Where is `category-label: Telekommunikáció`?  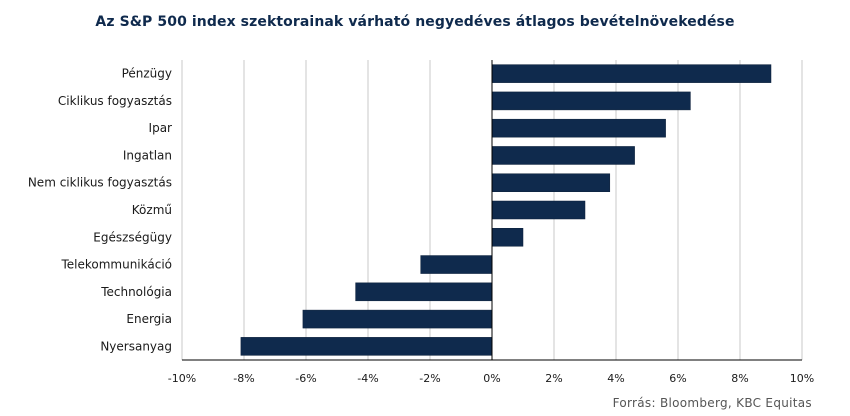 category-label: Telekommunikáció is located at coordinates (116, 265).